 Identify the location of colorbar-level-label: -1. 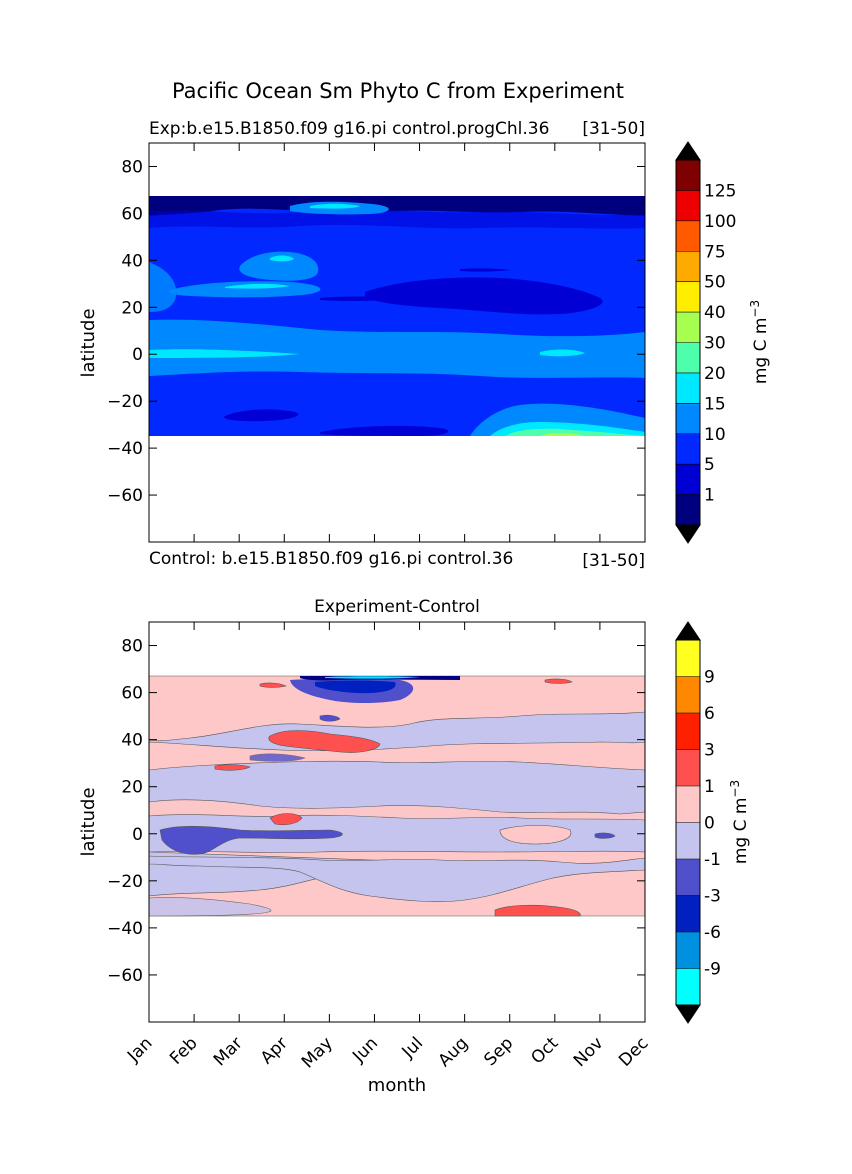
(712, 860).